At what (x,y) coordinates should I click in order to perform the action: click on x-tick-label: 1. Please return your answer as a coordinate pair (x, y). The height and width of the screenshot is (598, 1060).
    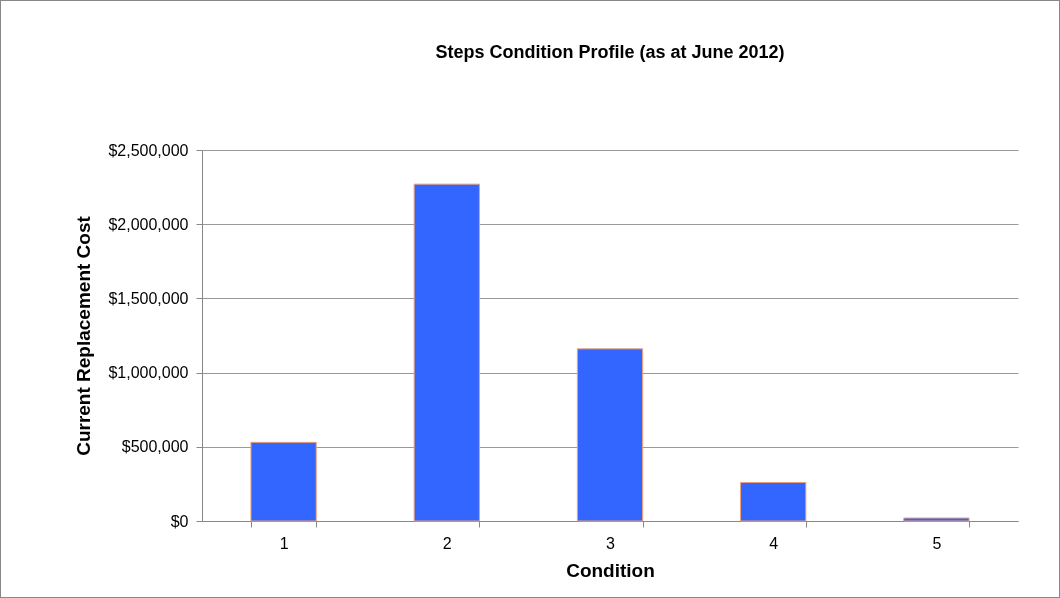
    Looking at the image, I should click on (284, 543).